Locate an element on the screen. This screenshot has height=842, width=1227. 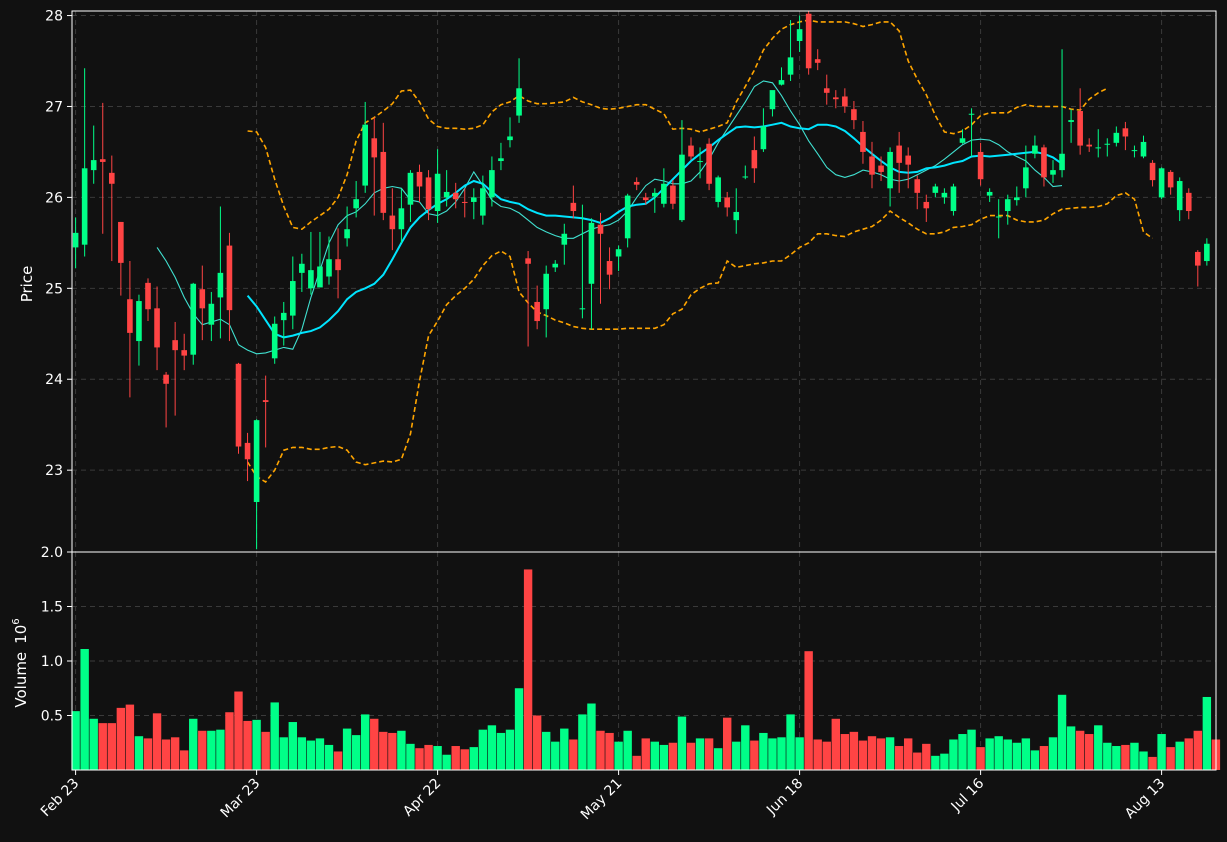
price-y-ticks: 23 24 25 26 27 28 is located at coordinates (58, 244).